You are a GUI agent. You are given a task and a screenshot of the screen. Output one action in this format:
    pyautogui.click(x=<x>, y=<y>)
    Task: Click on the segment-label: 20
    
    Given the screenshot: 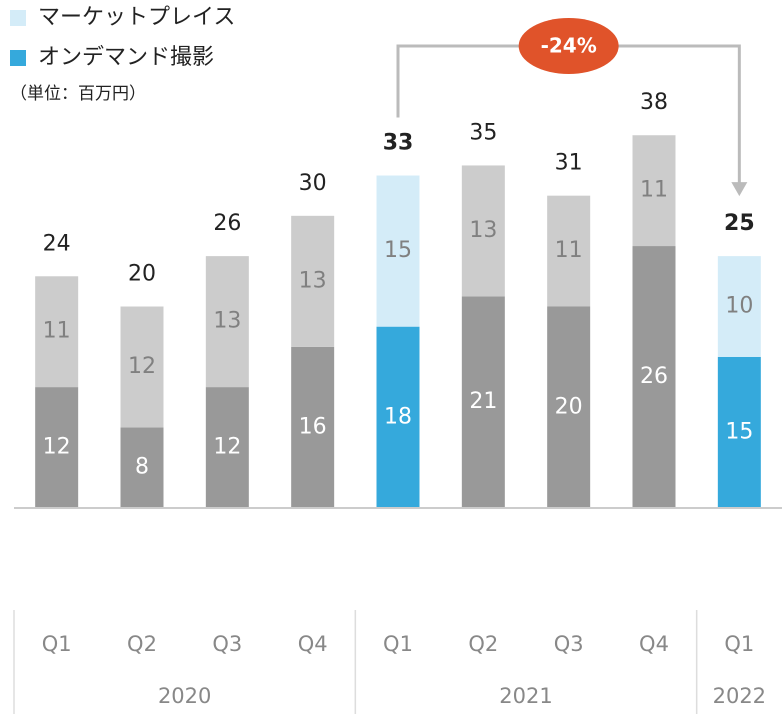 What is the action you would take?
    pyautogui.click(x=569, y=406)
    